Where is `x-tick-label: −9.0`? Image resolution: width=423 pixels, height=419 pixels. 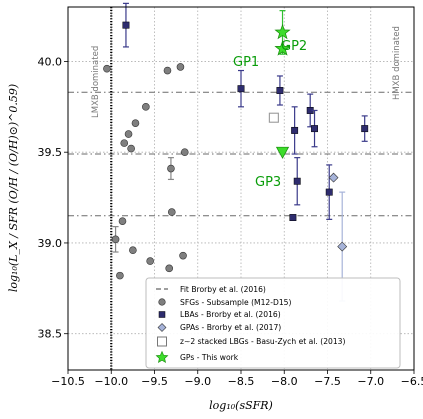
x-tick-label: −9.0 is located at coordinates (197, 381).